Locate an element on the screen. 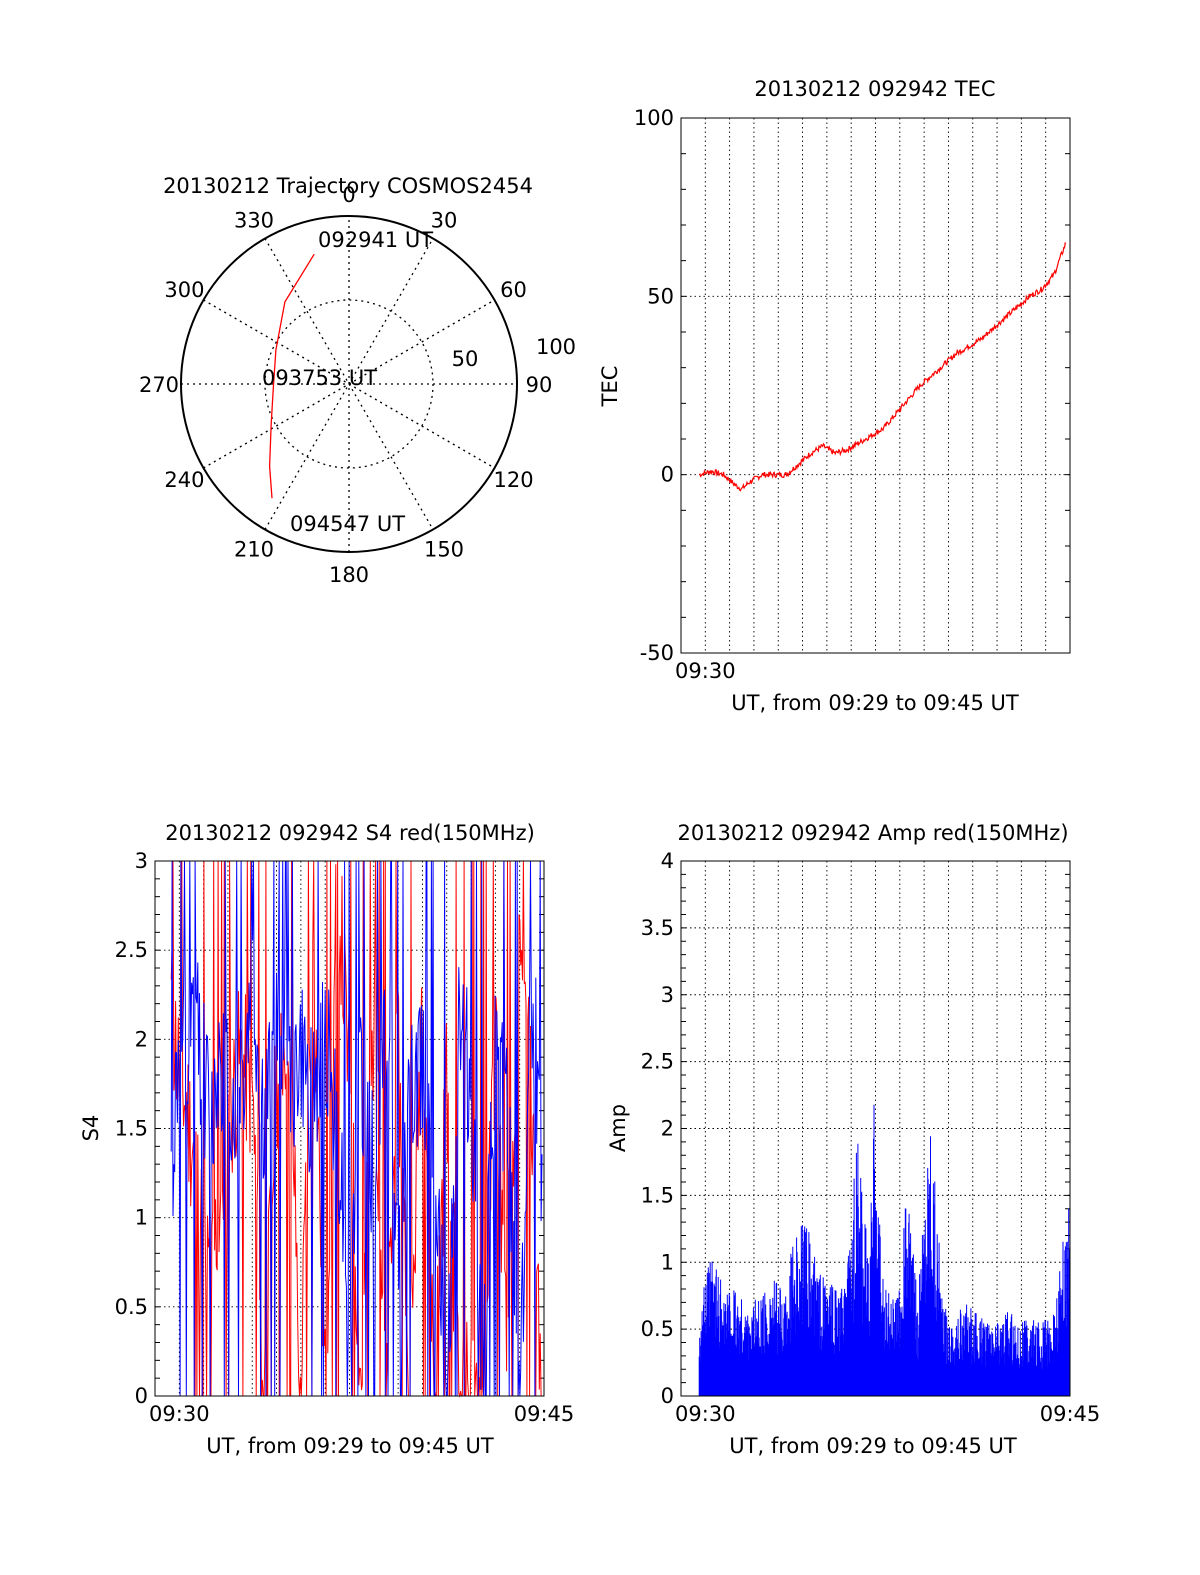  amp-ticks: 0 0.5 1 1.5 2 2.5 3 3.5 4 09:30 09:45 is located at coordinates (871, 1137).